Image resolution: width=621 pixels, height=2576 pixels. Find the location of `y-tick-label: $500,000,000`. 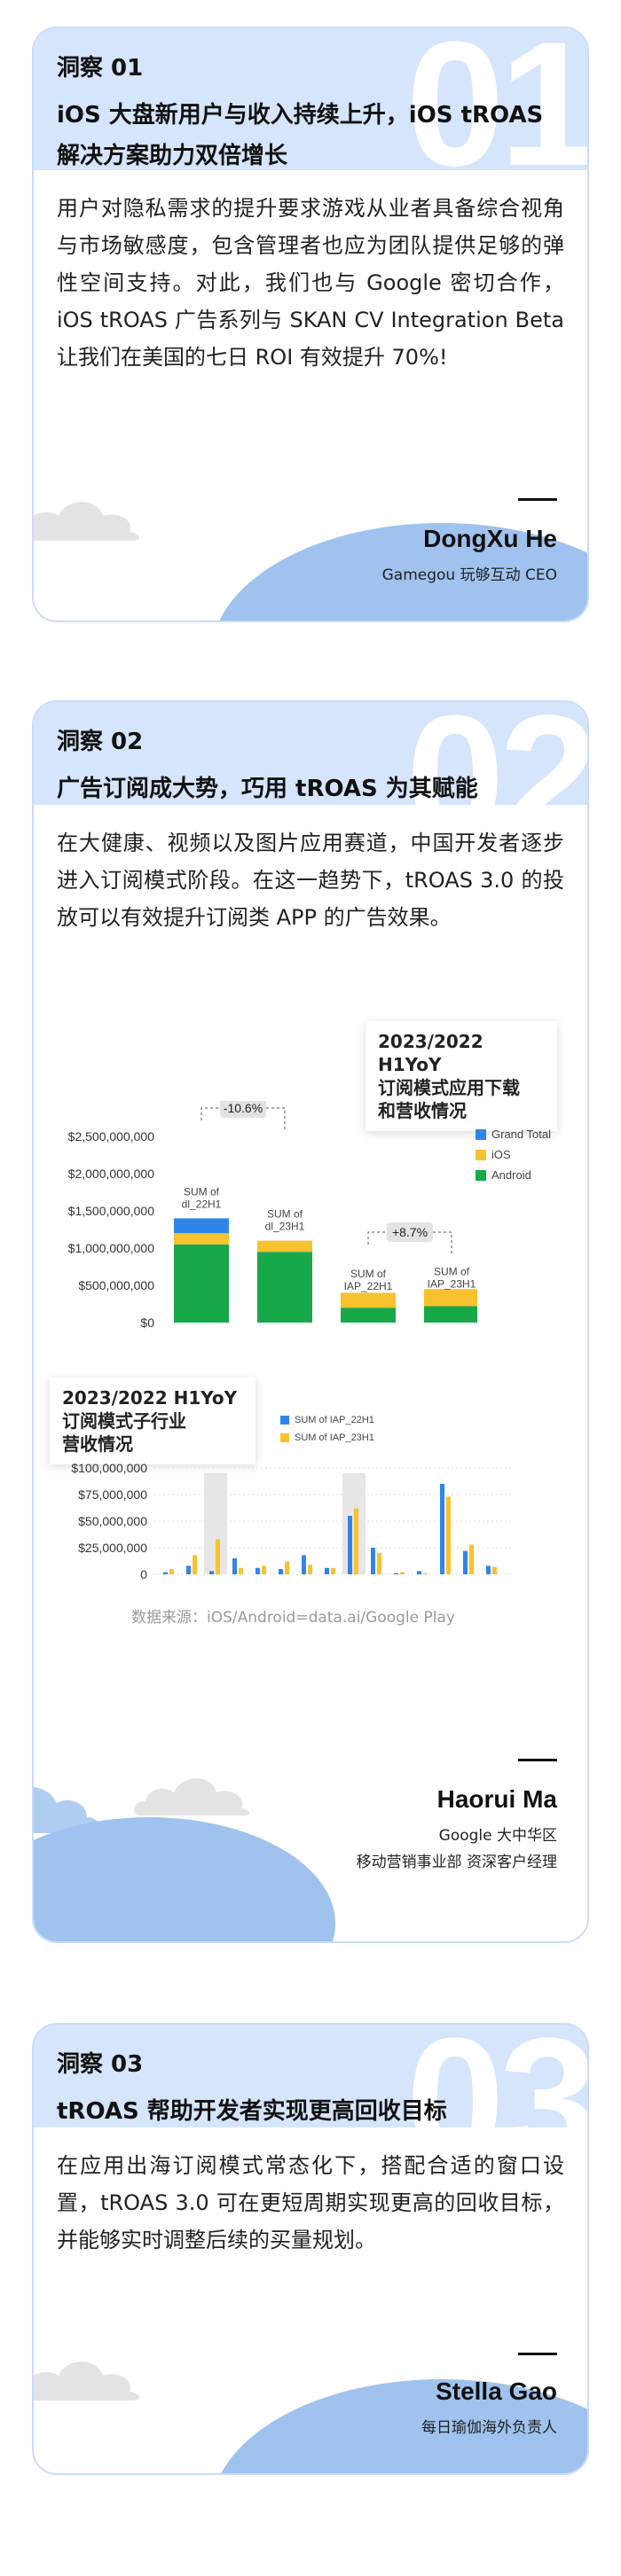

y-tick-label: $500,000,000 is located at coordinates (116, 1285).